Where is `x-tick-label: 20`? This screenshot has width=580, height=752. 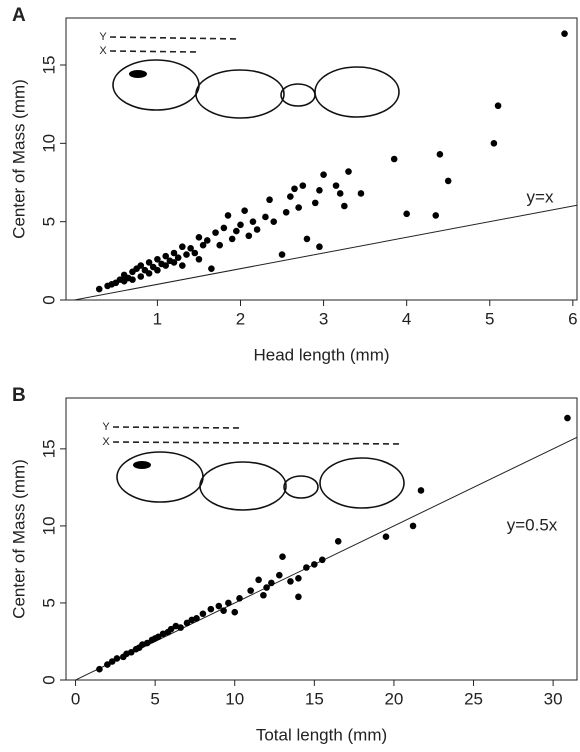 x-tick-label: 20 is located at coordinates (393, 698).